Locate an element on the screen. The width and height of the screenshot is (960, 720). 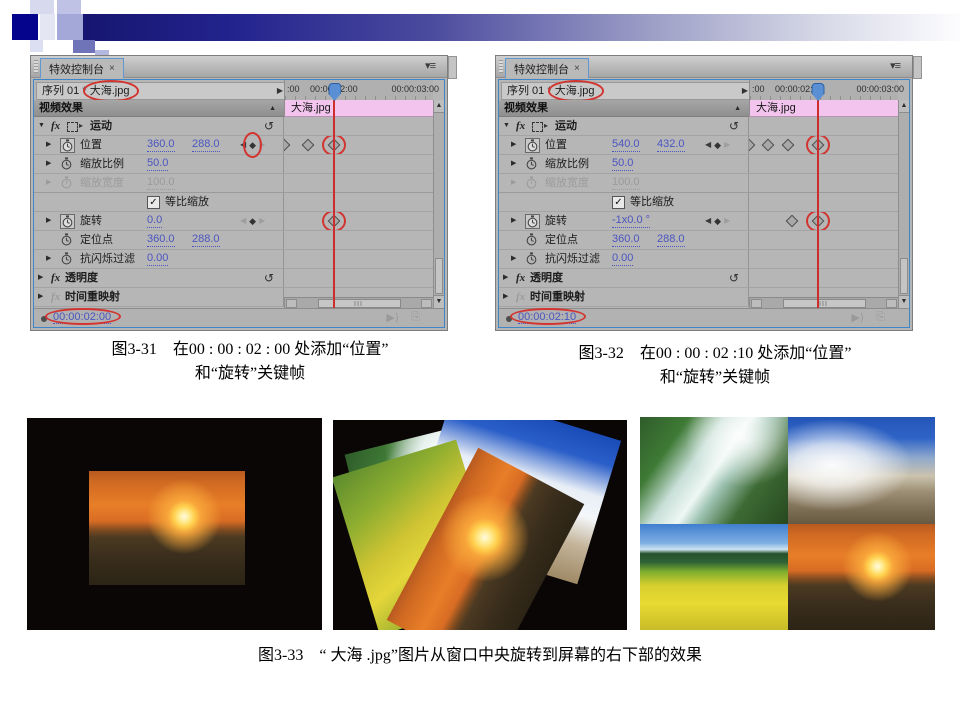
value-y: 432.0 is located at coordinates (671, 145).